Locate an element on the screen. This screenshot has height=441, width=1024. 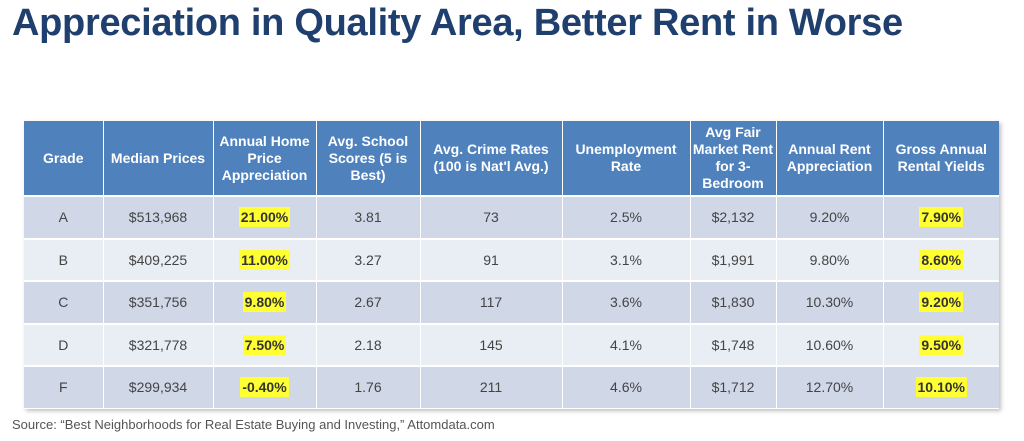
header-school-scores: Avg. School Scores (5 is Best) is located at coordinates (368, 159).